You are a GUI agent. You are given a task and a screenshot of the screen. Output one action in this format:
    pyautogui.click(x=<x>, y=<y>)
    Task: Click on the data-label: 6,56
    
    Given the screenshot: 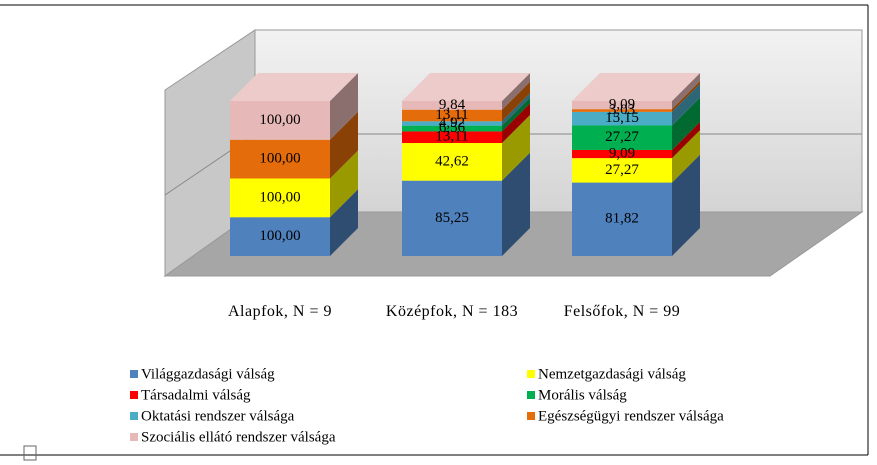 What is the action you would take?
    pyautogui.click(x=452, y=128)
    